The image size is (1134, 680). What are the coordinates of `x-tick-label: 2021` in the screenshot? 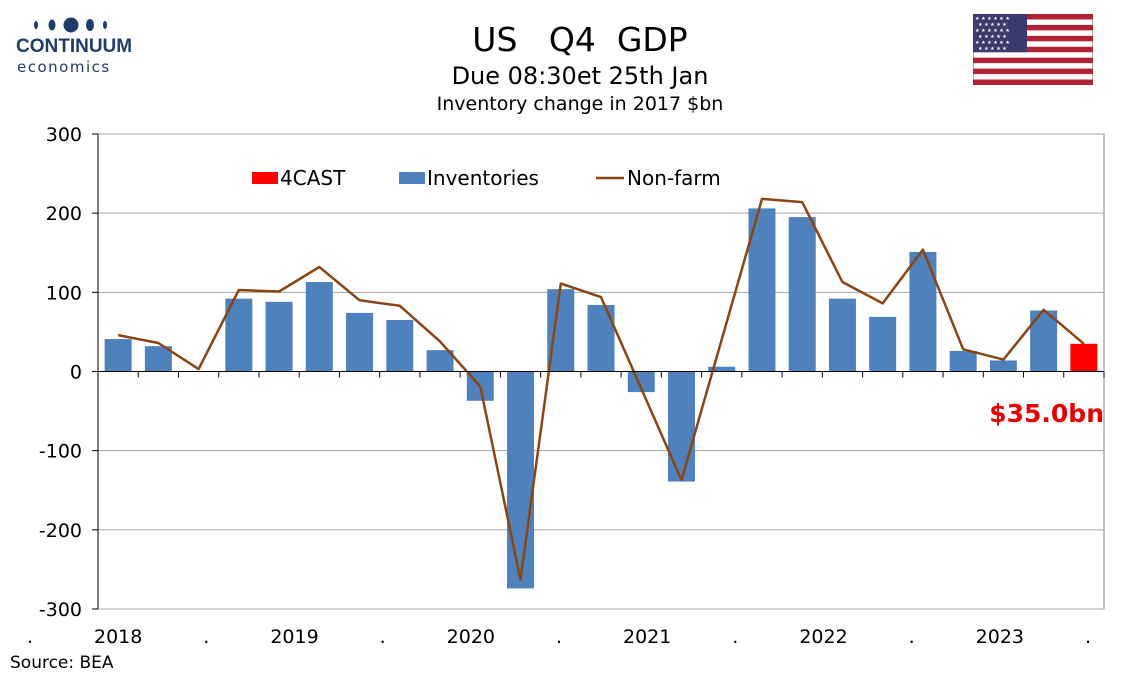 It's located at (647, 637).